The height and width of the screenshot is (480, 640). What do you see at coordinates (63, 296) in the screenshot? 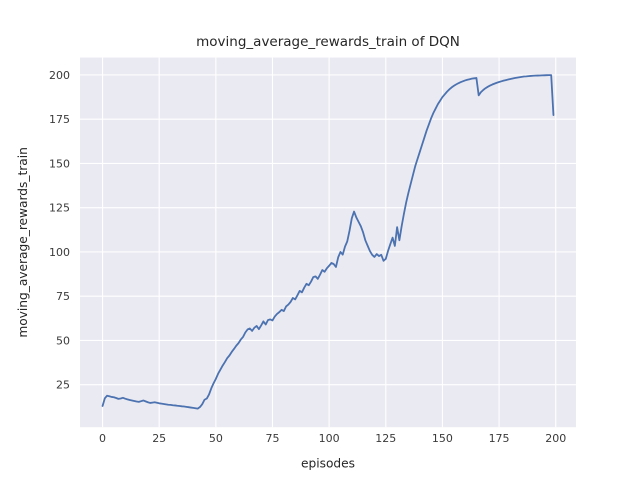
I see `y-tick-label: 75` at bounding box center [63, 296].